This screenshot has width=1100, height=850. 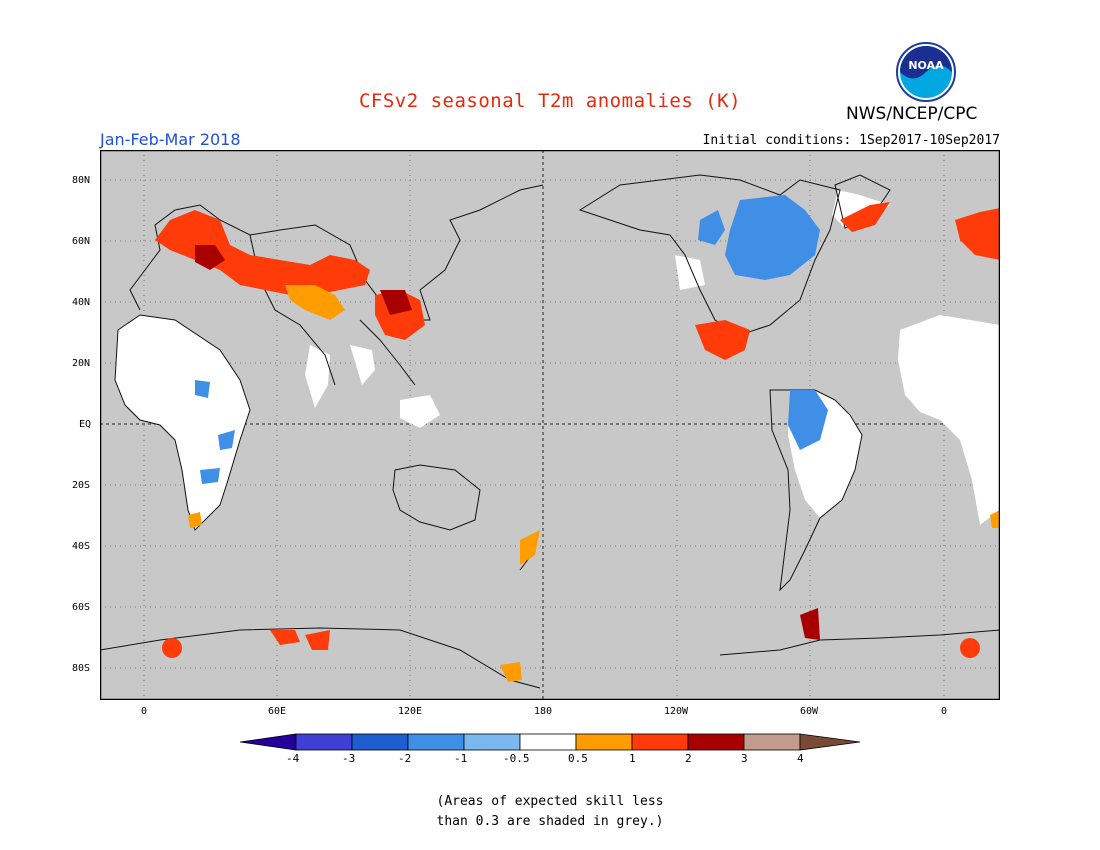 I want to click on lat-label: 80N, so click(x=81, y=180).